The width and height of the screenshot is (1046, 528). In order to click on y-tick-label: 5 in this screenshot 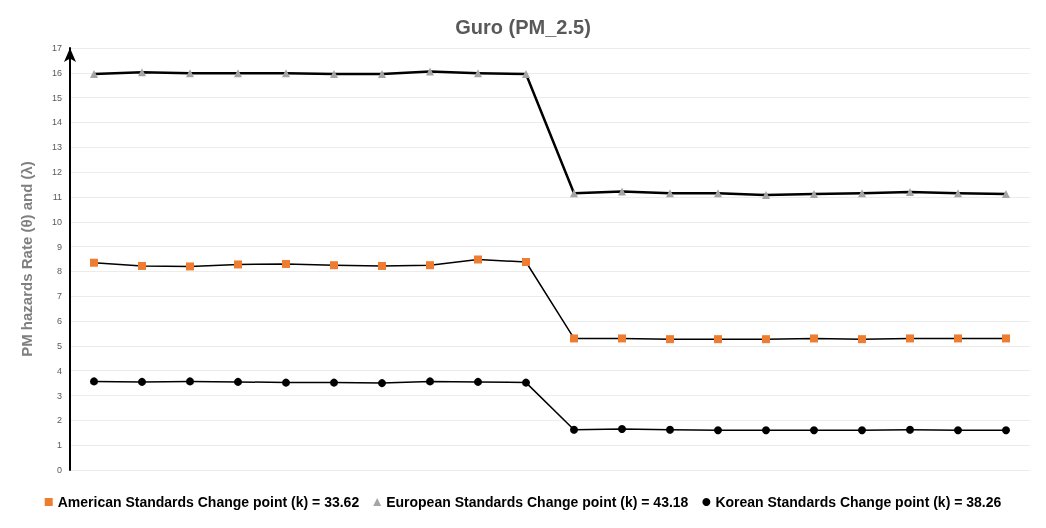, I will do `click(59, 345)`.